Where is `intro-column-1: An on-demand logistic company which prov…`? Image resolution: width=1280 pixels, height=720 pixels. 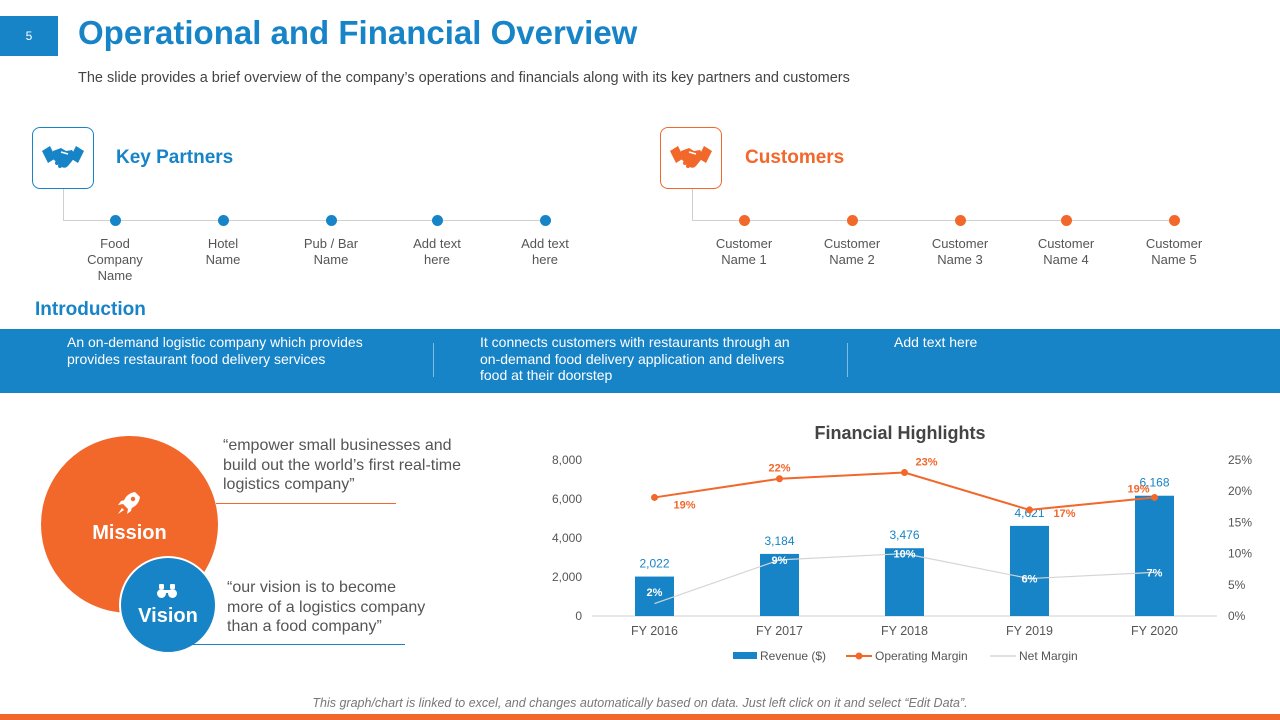 intro-column-1: An on-demand logistic company which prov… is located at coordinates (215, 350).